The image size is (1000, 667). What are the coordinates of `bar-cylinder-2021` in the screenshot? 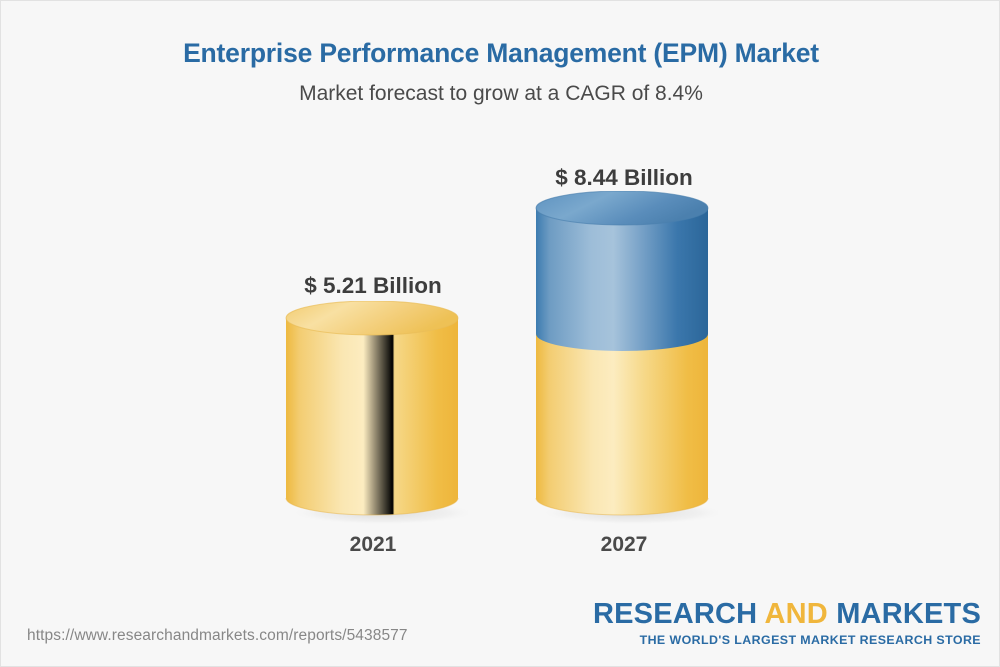 It's located at (376, 413).